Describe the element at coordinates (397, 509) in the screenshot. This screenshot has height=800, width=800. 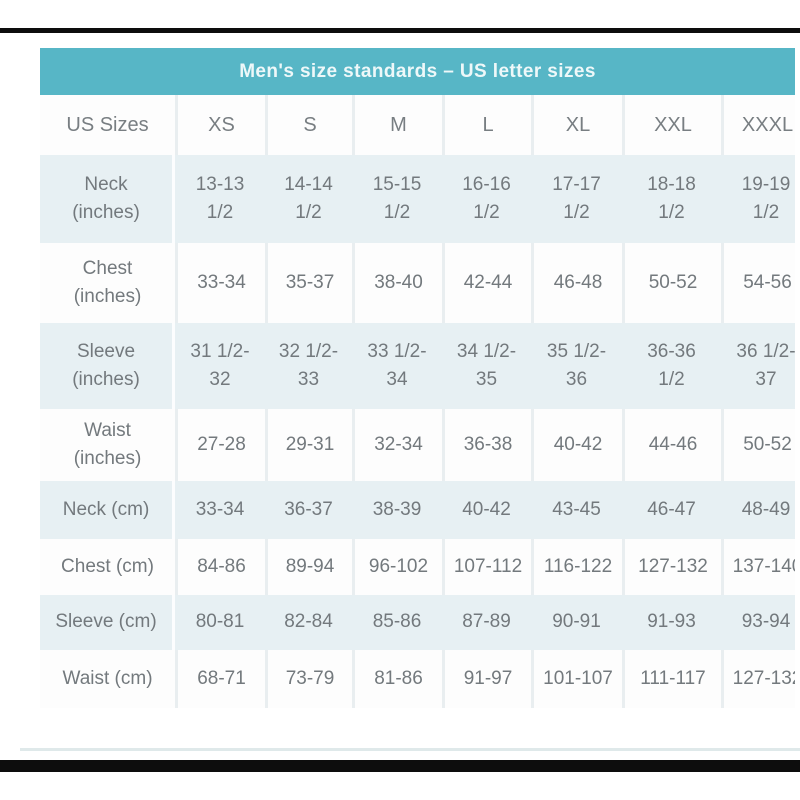
I see `size-value-cell: 38-39` at that location.